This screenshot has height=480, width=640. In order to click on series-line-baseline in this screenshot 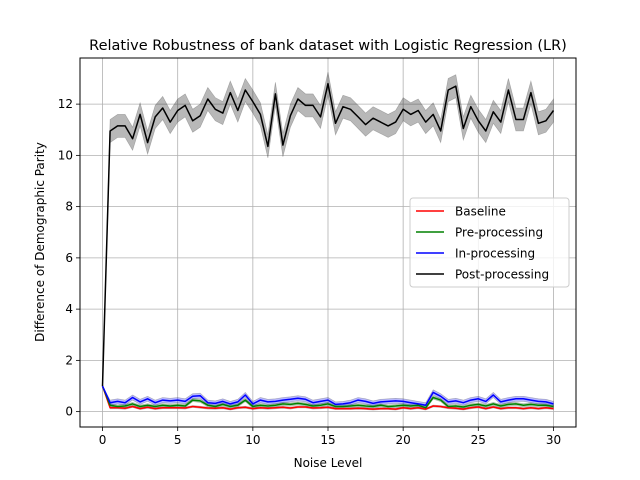, I will do `click(327, 397)`.